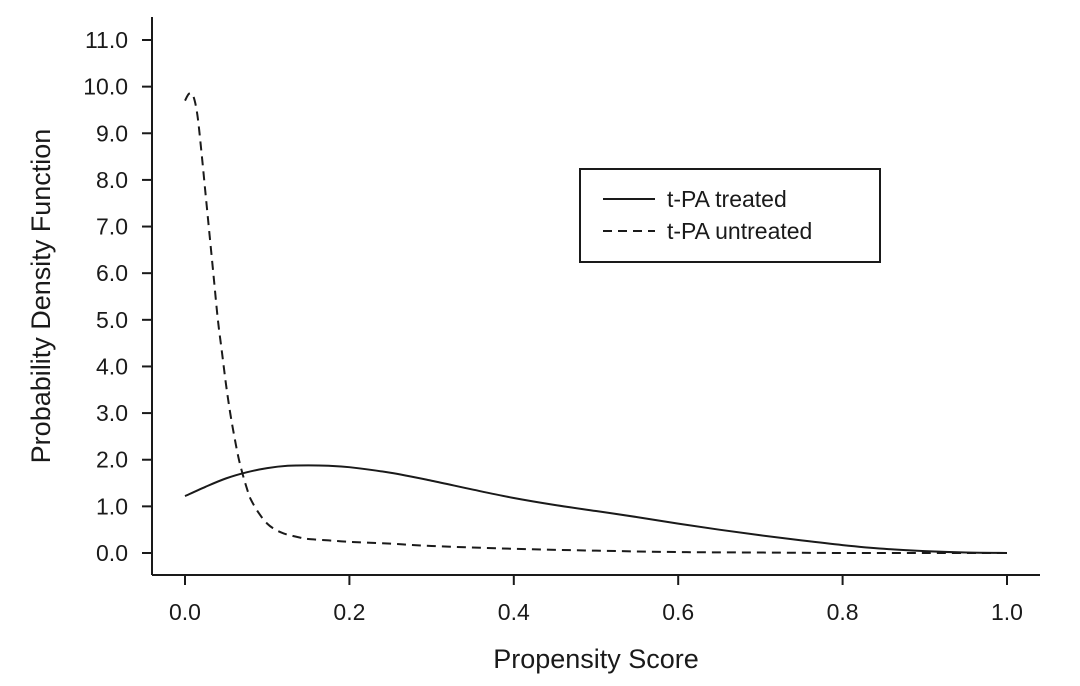  Describe the element at coordinates (596, 600) in the screenshot. I see `x-ticks: 0.0 0.2 0.4 0.6 0.8 1.0` at that location.